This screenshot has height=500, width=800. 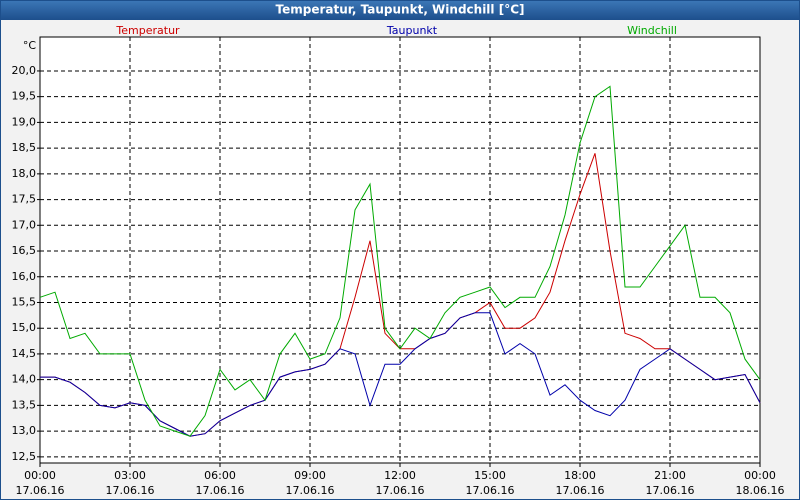 I want to click on legend-entry: Temperatur, so click(x=147, y=30).